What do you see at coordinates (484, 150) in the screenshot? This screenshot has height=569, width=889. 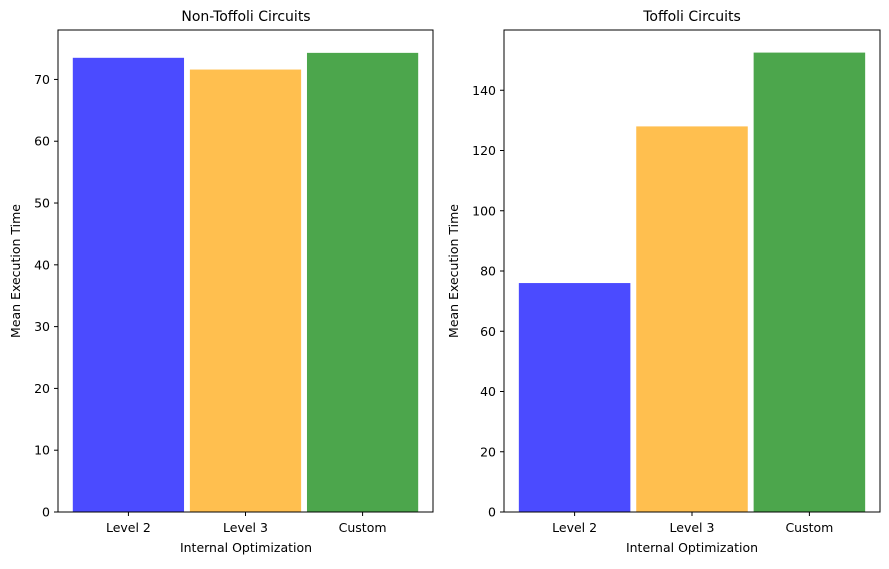 I see `y-tick-label: 120` at bounding box center [484, 150].